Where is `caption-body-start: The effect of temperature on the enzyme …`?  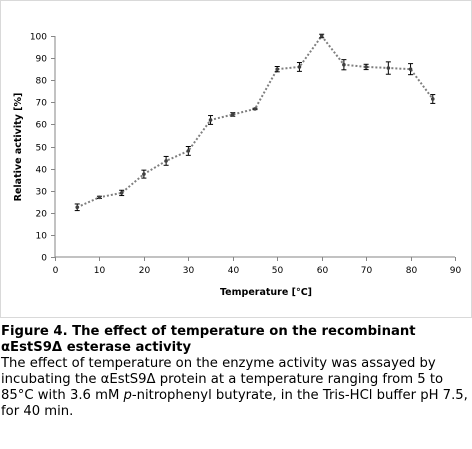
caption-body-start: The effect of temperature on the enzyme … is located at coordinates (222, 379).